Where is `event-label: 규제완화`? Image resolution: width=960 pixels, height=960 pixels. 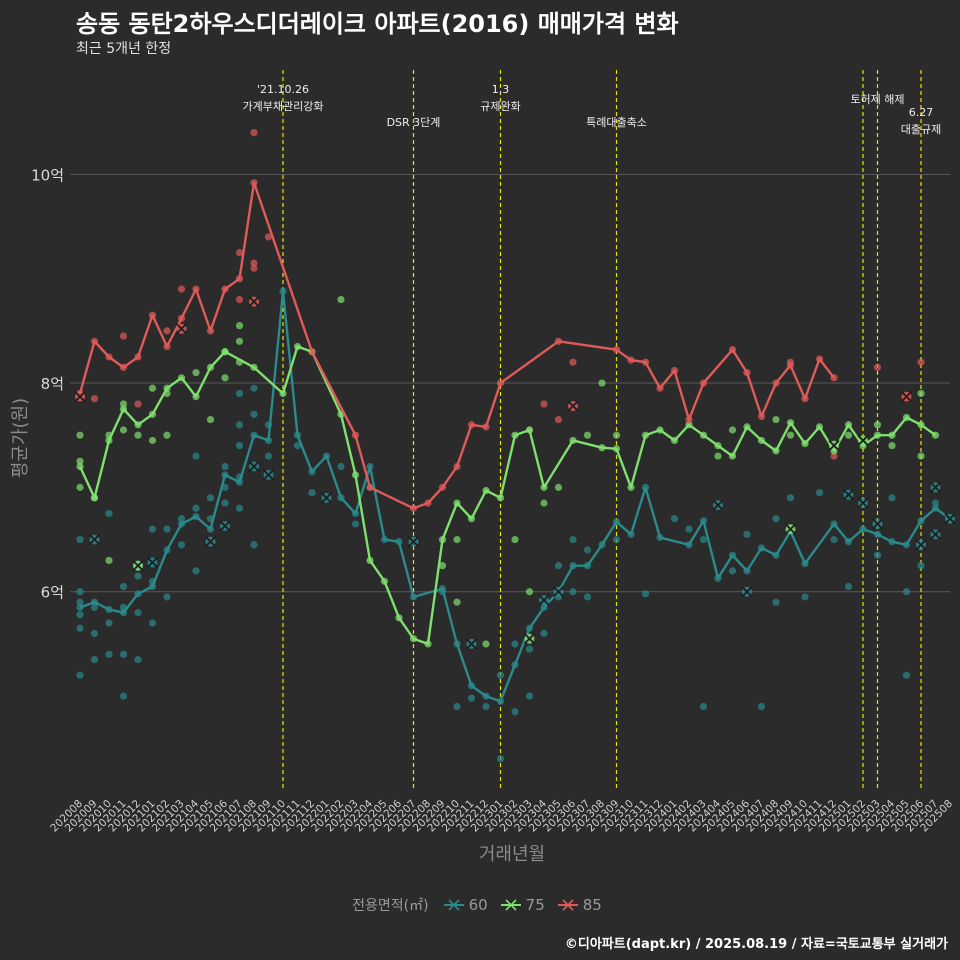
event-label: 규제완화 is located at coordinates (500, 106).